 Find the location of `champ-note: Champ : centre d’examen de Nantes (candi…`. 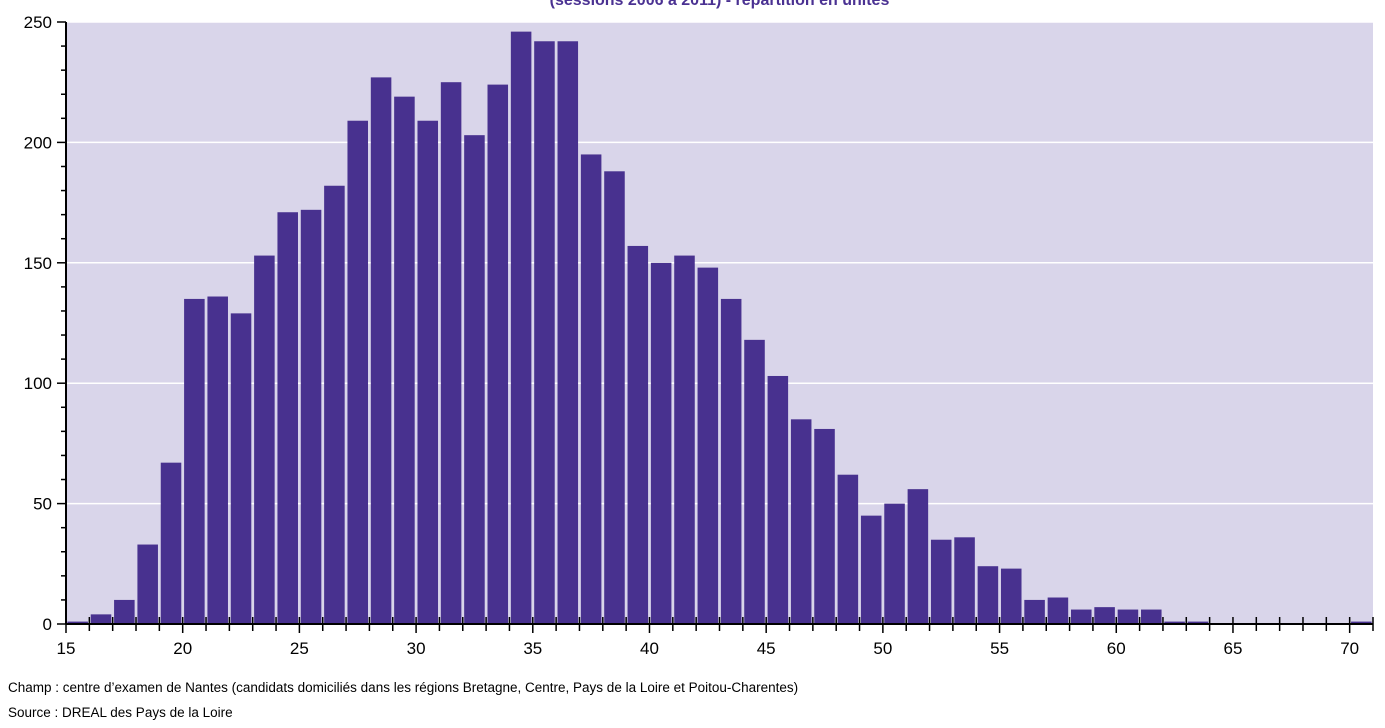

champ-note: Champ : centre d’examen de Nantes (candi… is located at coordinates (403, 687).